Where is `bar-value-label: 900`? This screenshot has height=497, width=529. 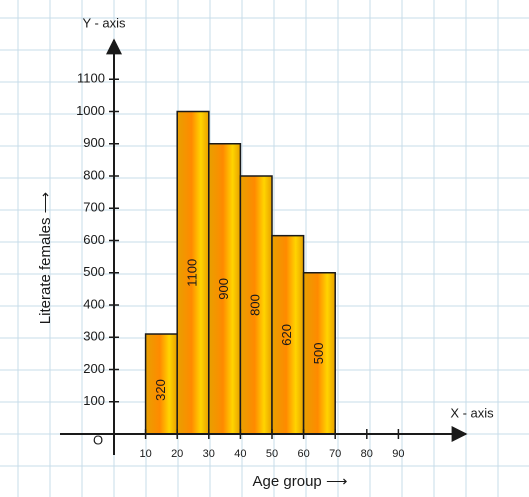 bar-value-label: 900 is located at coordinates (223, 289).